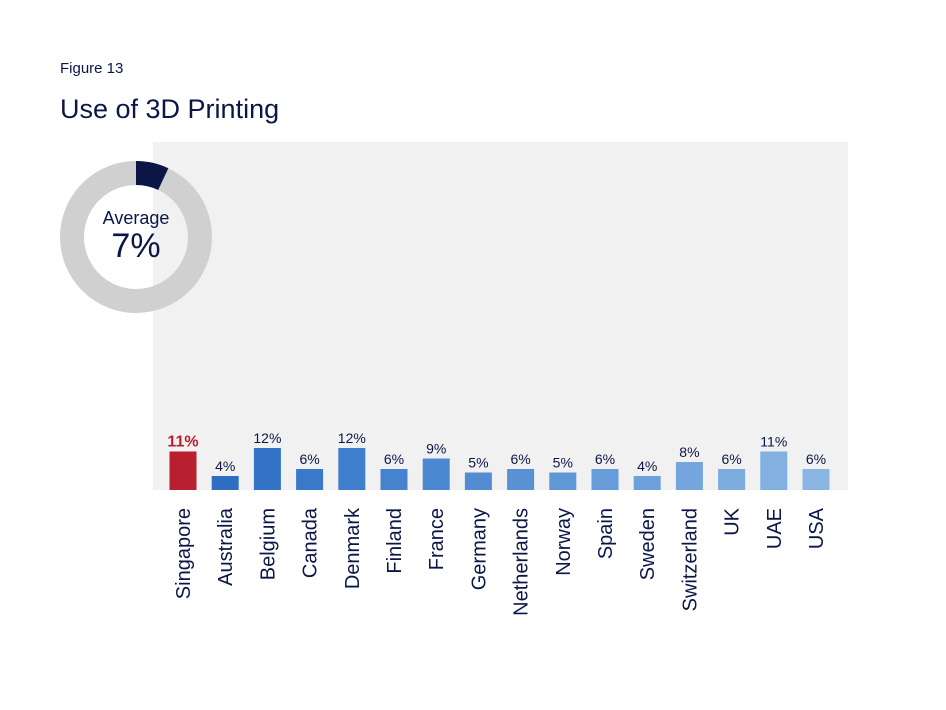 The height and width of the screenshot is (710, 946). I want to click on category-label-belgium: Belgium, so click(268, 544).